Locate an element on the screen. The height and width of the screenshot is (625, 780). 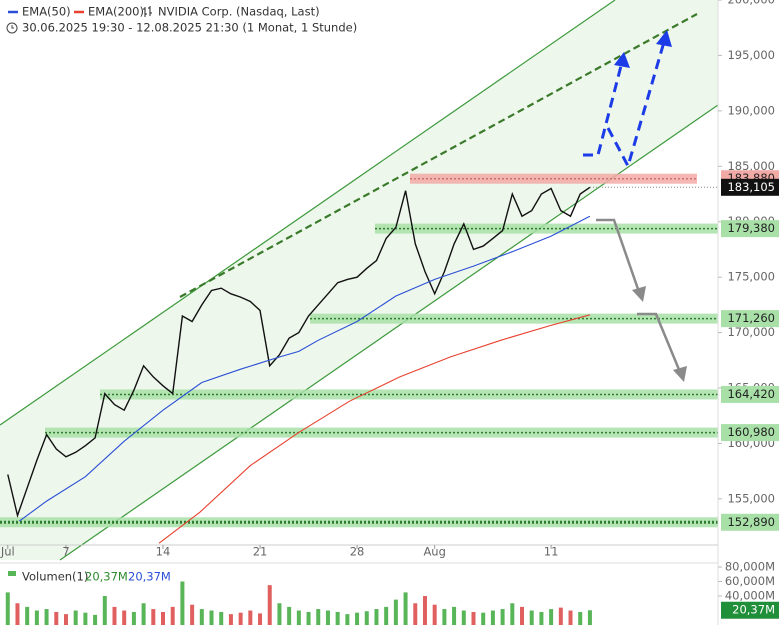
y-tick-label: 155,000 is located at coordinates (751, 498).